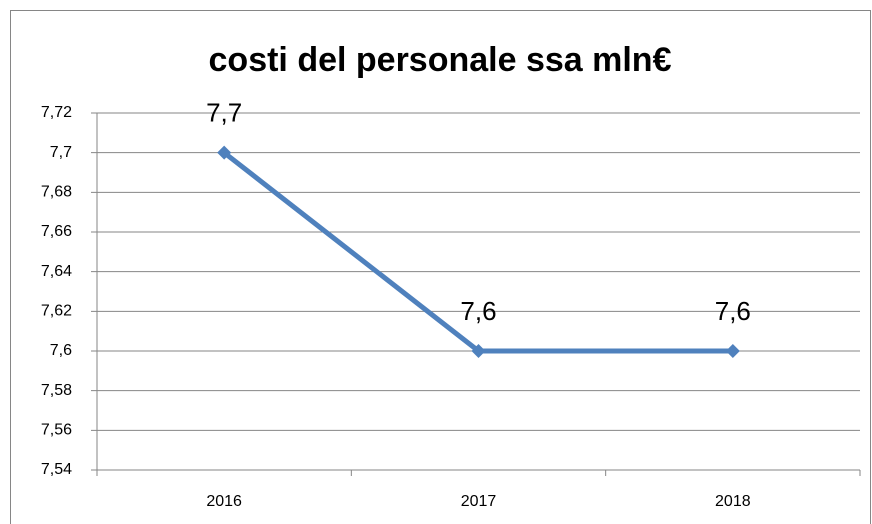  What do you see at coordinates (61, 350) in the screenshot?
I see `y-tick-label: 7,6` at bounding box center [61, 350].